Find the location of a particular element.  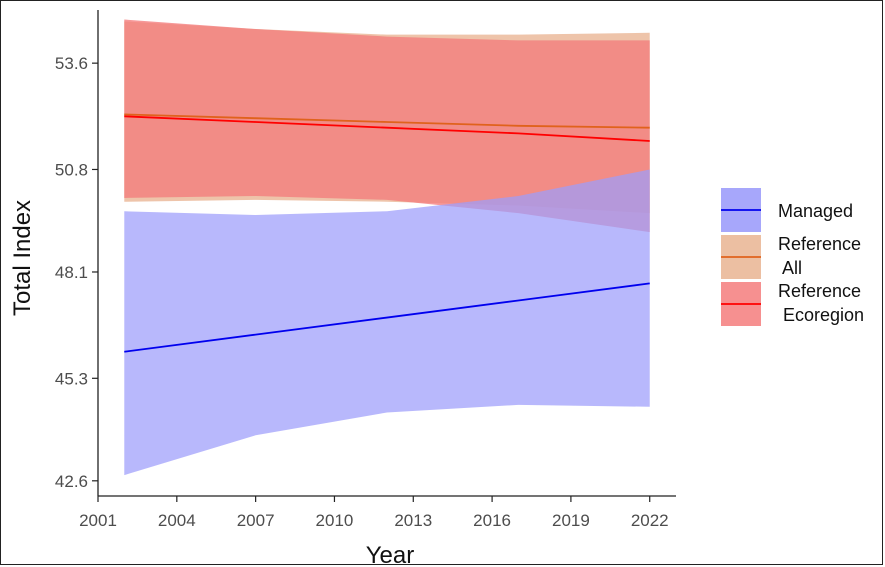

x-tick-label: 2001 is located at coordinates (98, 520).